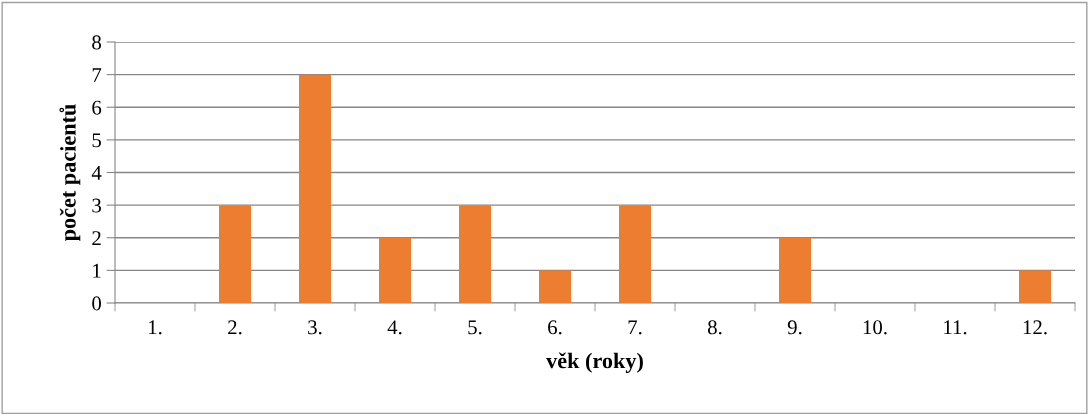 The height and width of the screenshot is (415, 1089). What do you see at coordinates (70, 173) in the screenshot?
I see `y-axis-title: počet pacientů` at bounding box center [70, 173].